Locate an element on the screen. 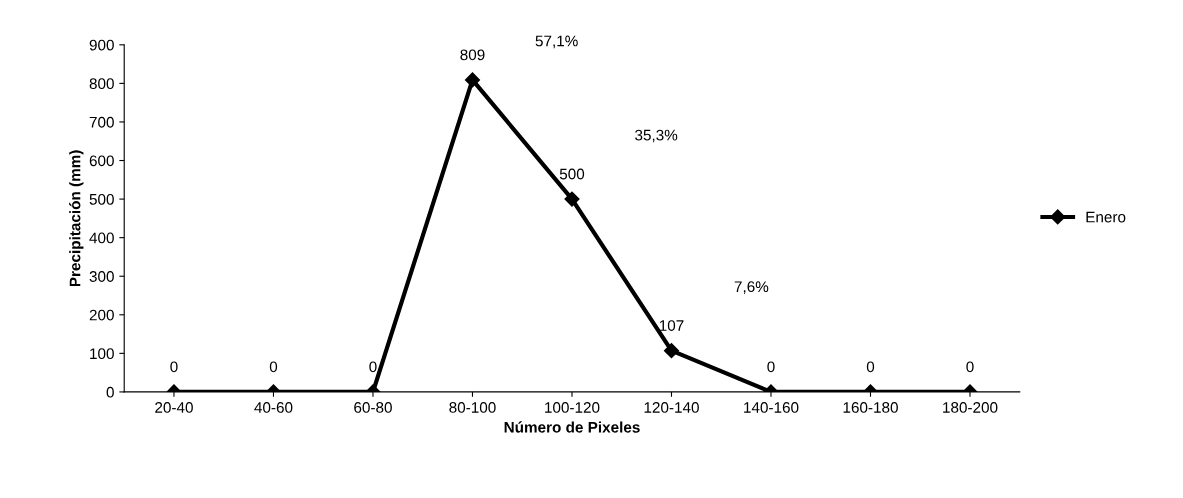 The height and width of the screenshot is (498, 1183). annotation: 7,6% is located at coordinates (751, 287).